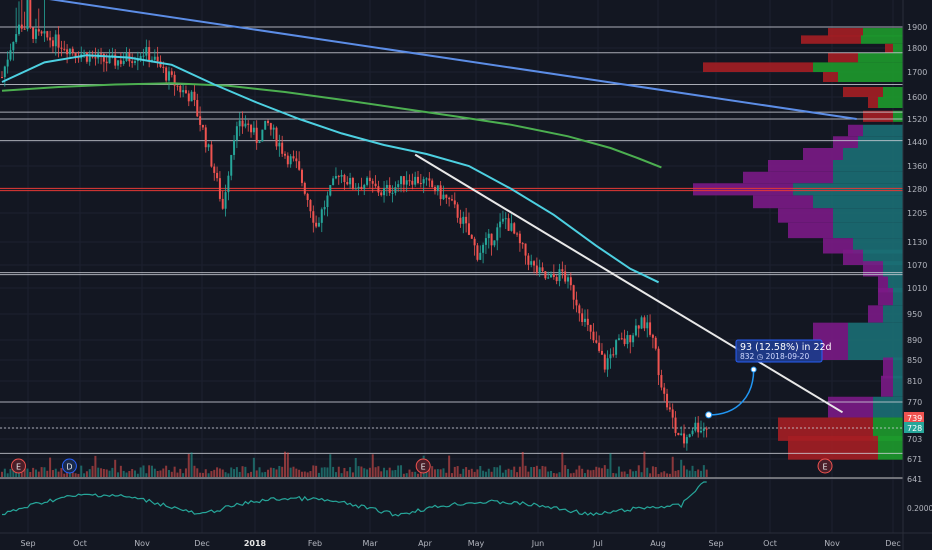 This screenshot has height=550, width=932. What do you see at coordinates (914, 314) in the screenshot?
I see `y-tick-label: 950` at bounding box center [914, 314].